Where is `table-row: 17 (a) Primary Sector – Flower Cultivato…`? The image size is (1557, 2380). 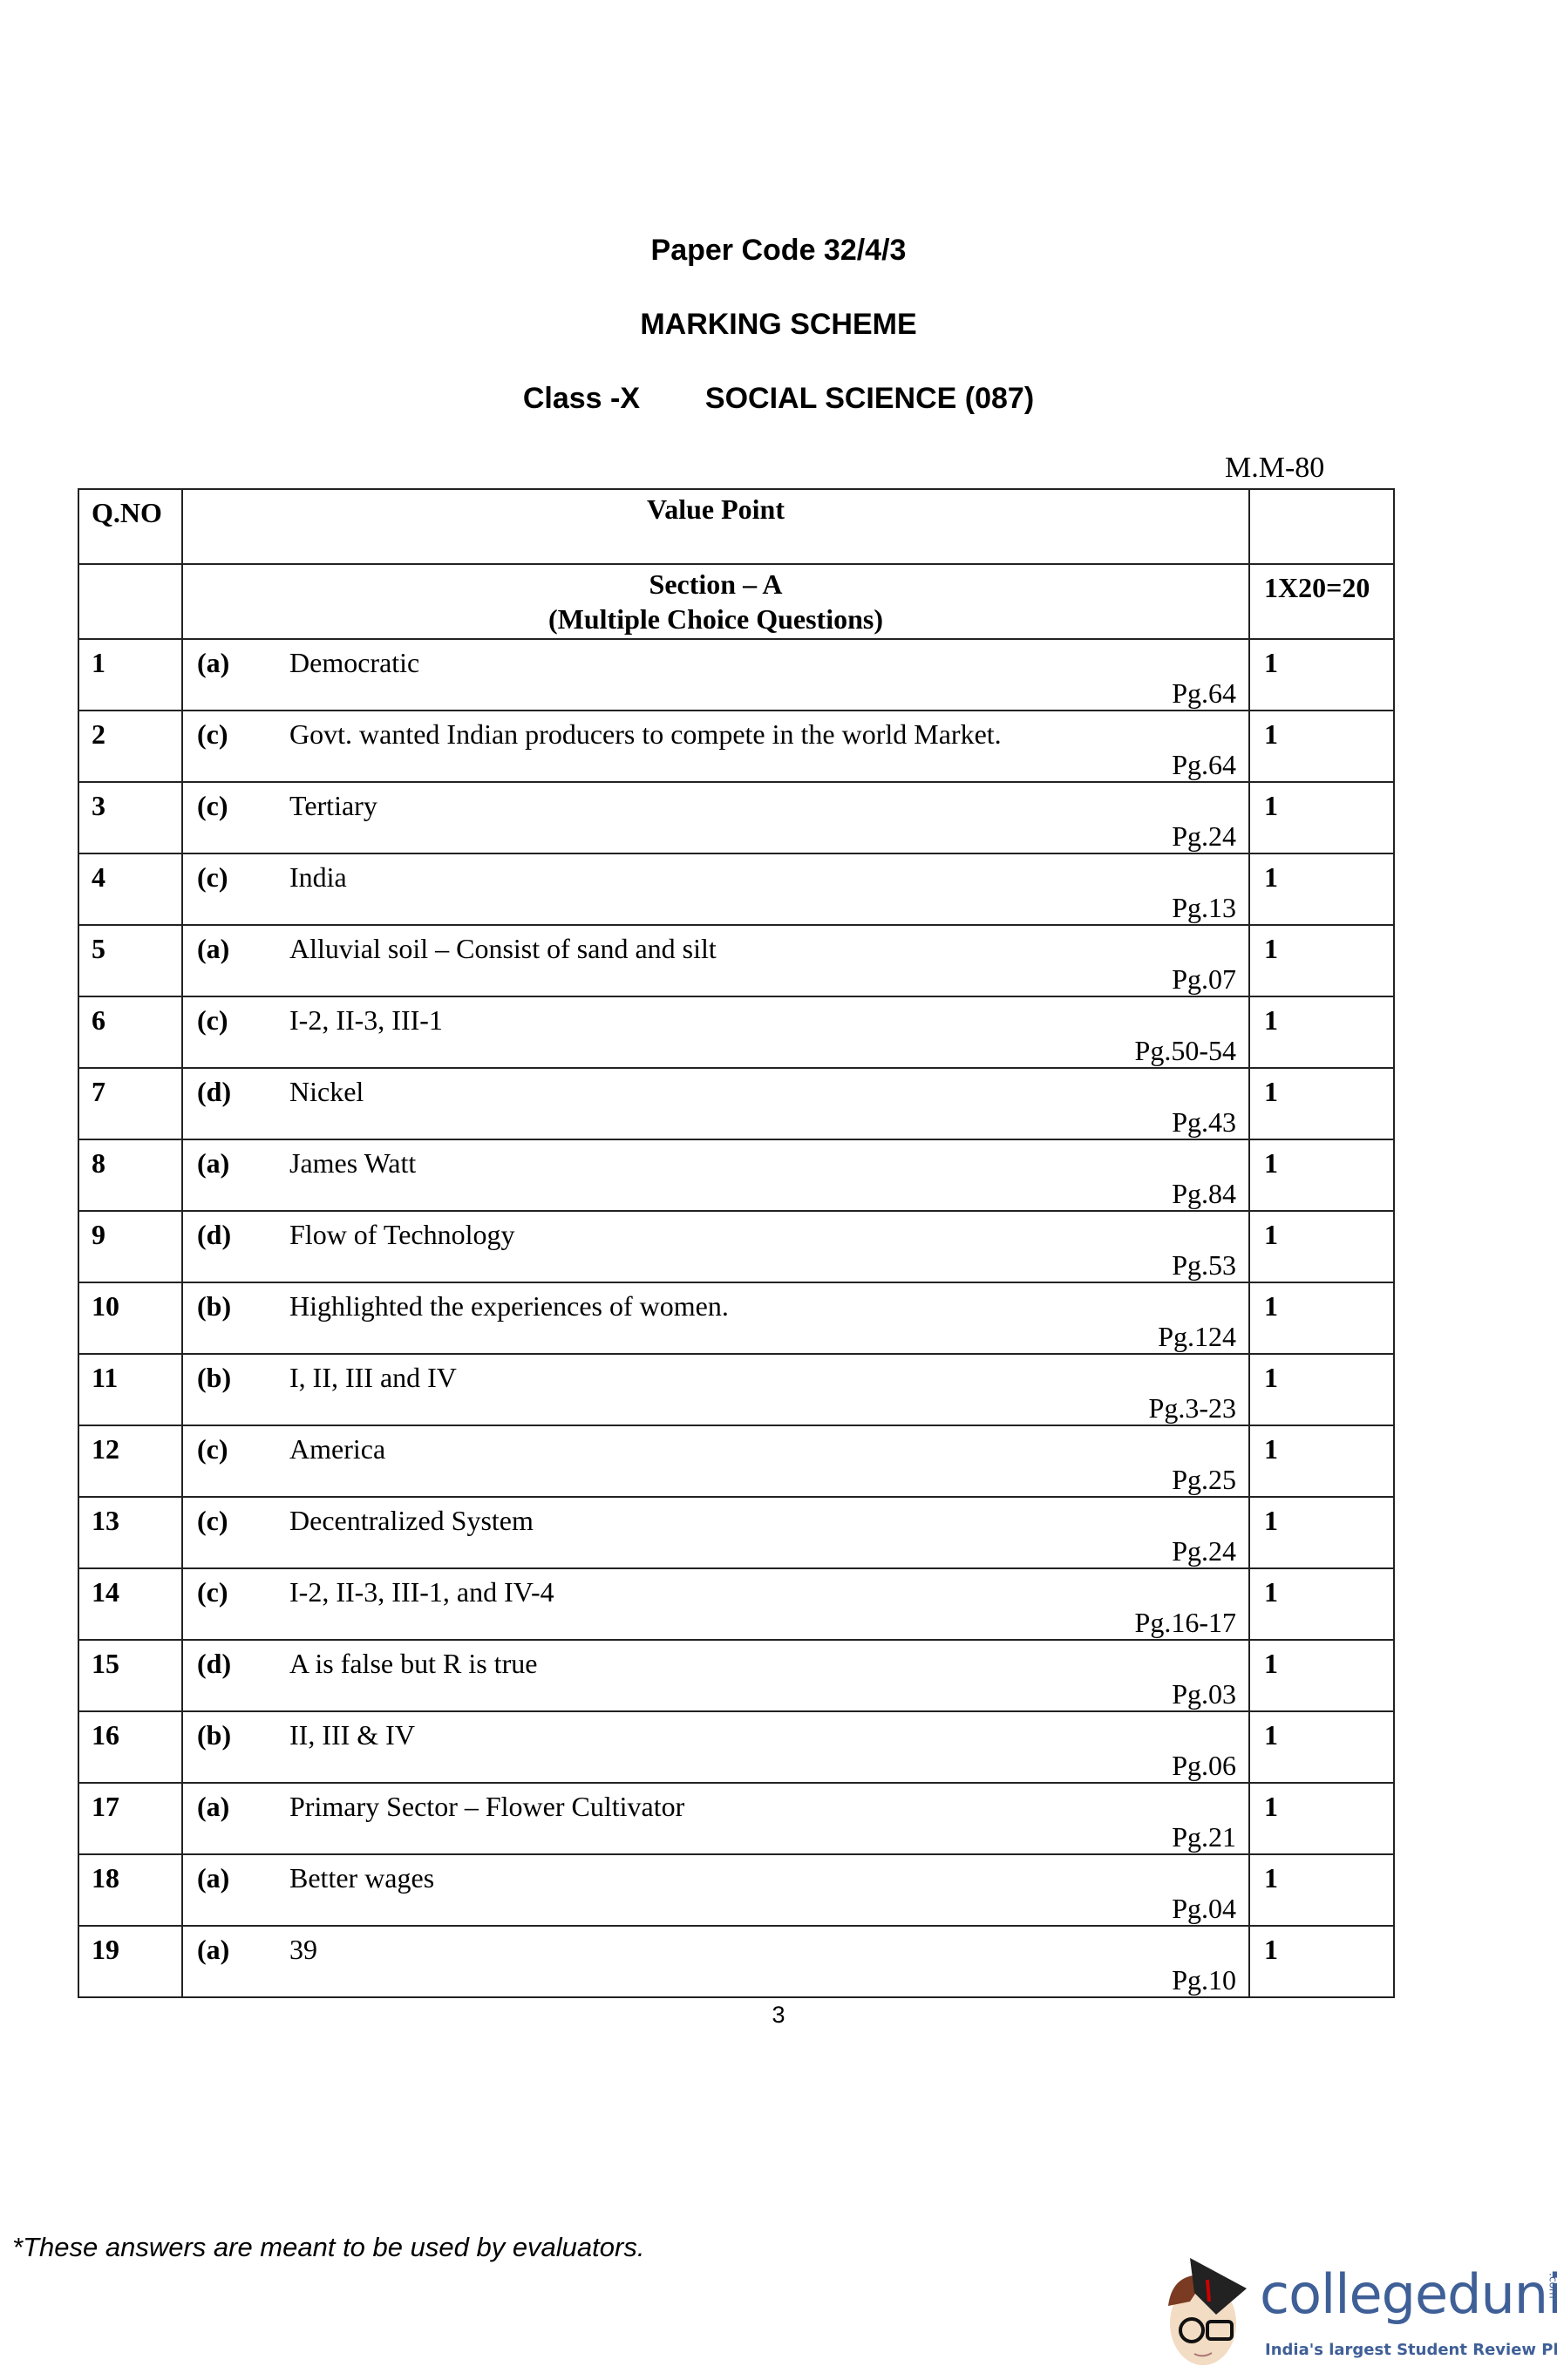
table-row: 17 (a) Primary Sector – Flower Cultivato… is located at coordinates (736, 1818).